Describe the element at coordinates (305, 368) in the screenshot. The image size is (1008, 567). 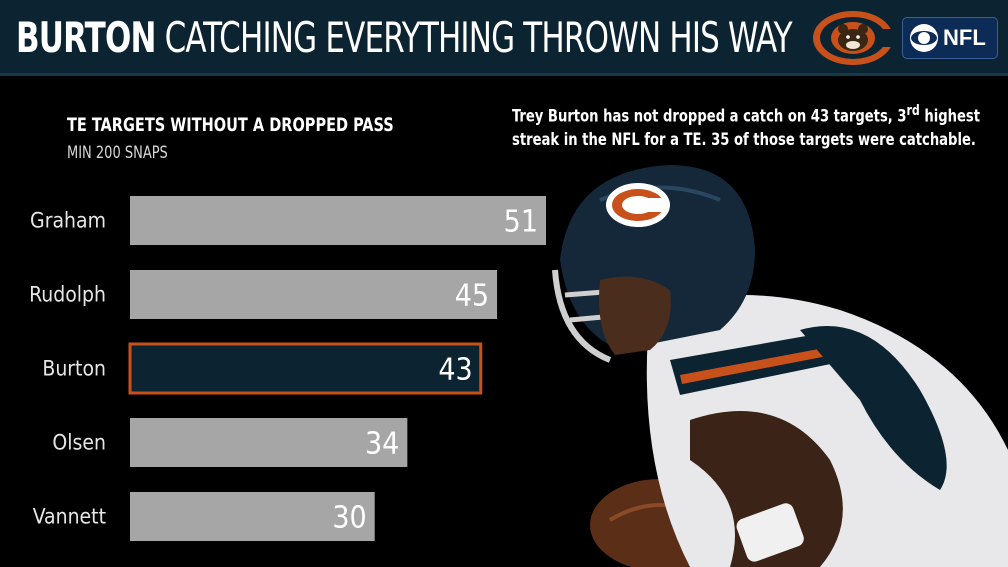
I see `bar-burton` at that location.